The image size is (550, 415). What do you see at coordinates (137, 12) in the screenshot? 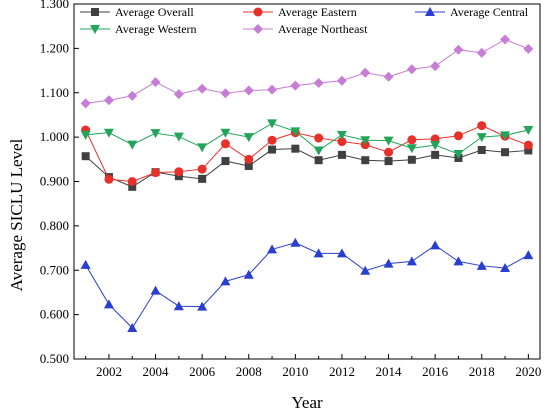
I see `legend-item: Average Overall` at bounding box center [137, 12].